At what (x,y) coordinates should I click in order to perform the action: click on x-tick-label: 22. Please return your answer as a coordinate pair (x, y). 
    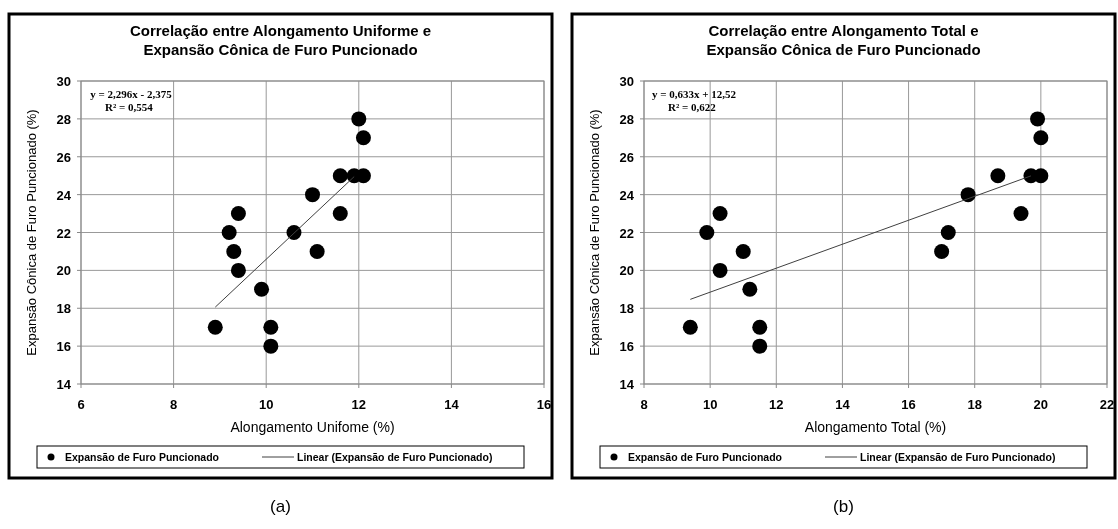
    Looking at the image, I should click on (1107, 404).